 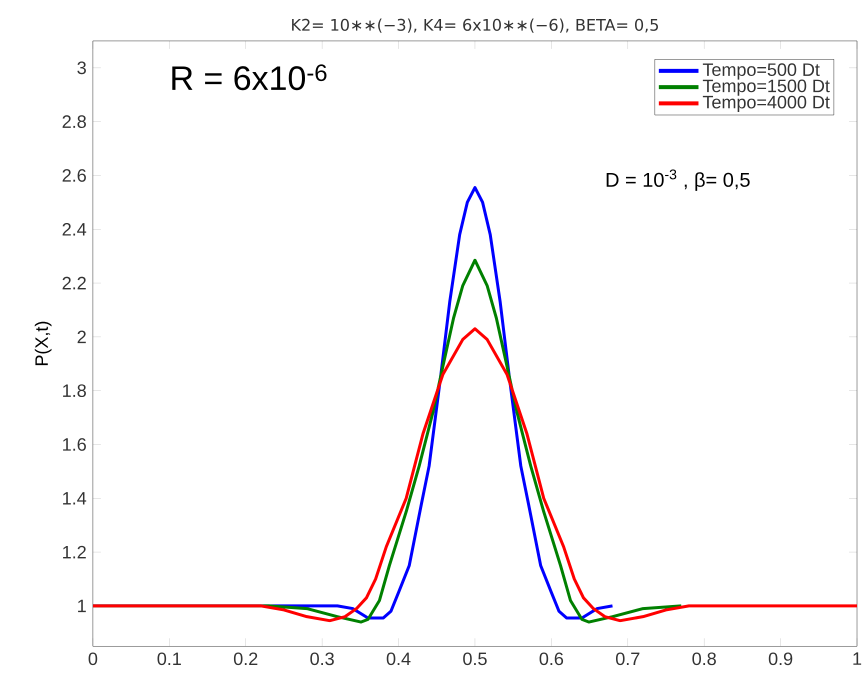 I want to click on y-axis-title: P(X,t), so click(x=43, y=343).